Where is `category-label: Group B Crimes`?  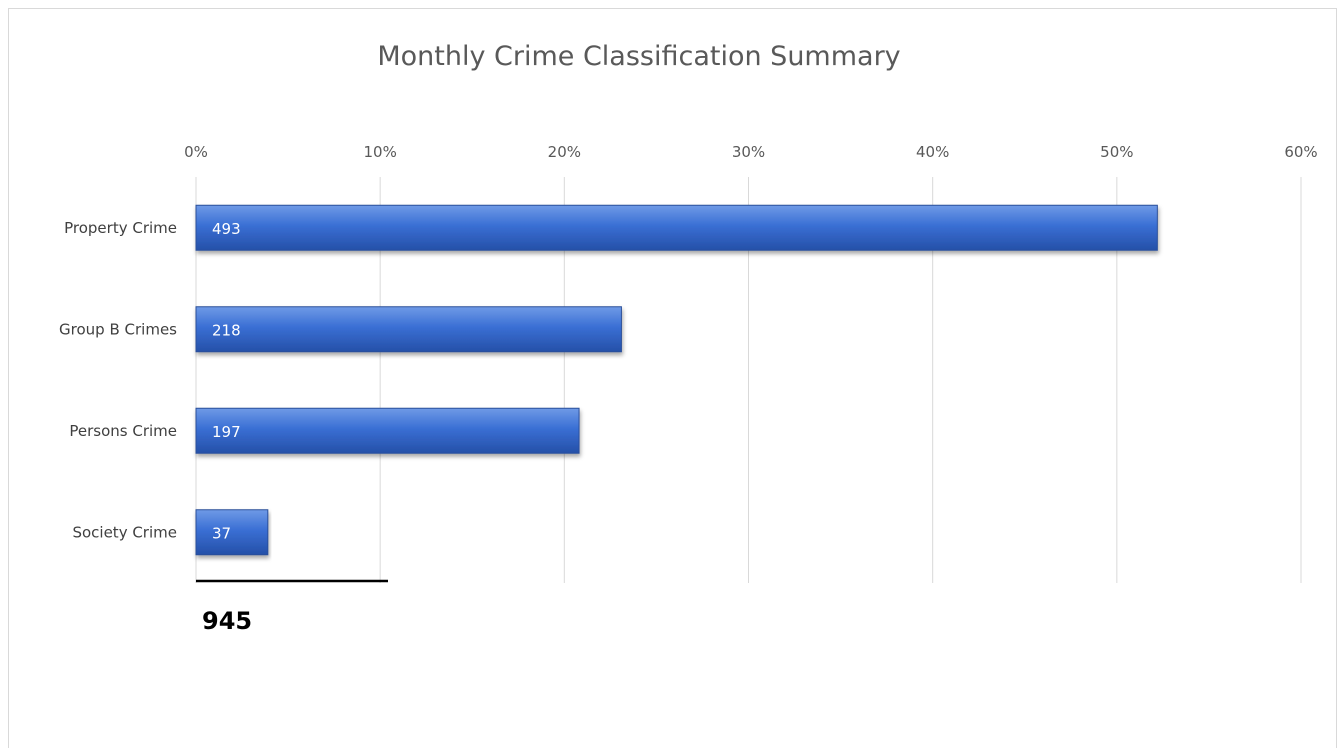 category-label: Group B Crimes is located at coordinates (118, 329).